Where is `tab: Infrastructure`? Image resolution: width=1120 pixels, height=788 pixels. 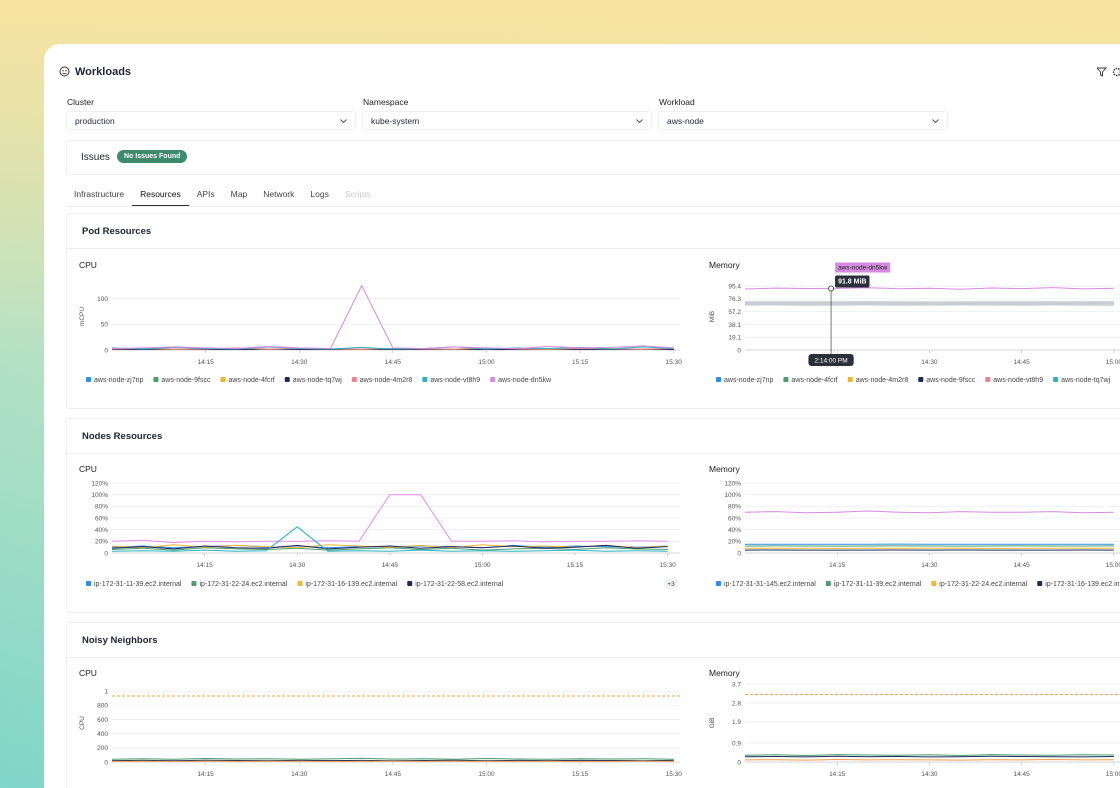 tab: Infrastructure is located at coordinates (99, 194).